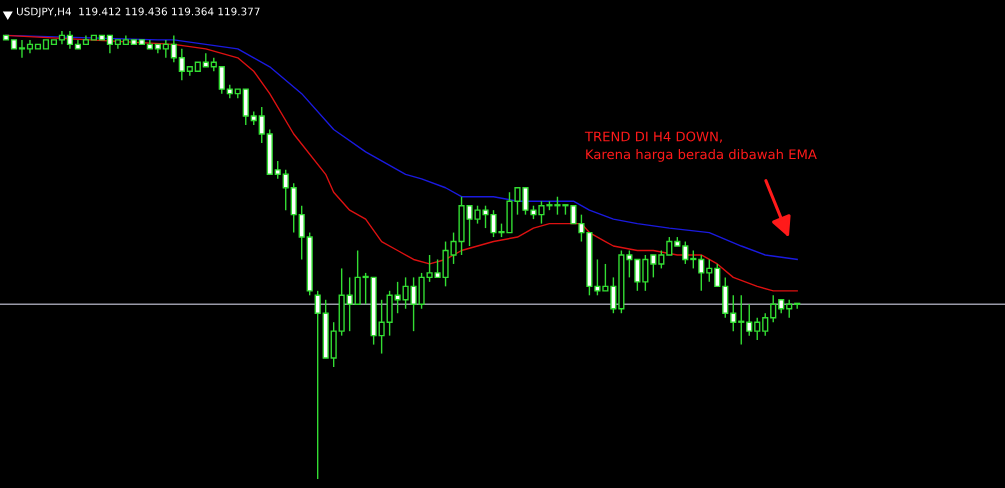  What do you see at coordinates (138, 12) in the screenshot?
I see `chart-title: USDJPY,H4 119.412 119.436 119.364 119.377` at bounding box center [138, 12].